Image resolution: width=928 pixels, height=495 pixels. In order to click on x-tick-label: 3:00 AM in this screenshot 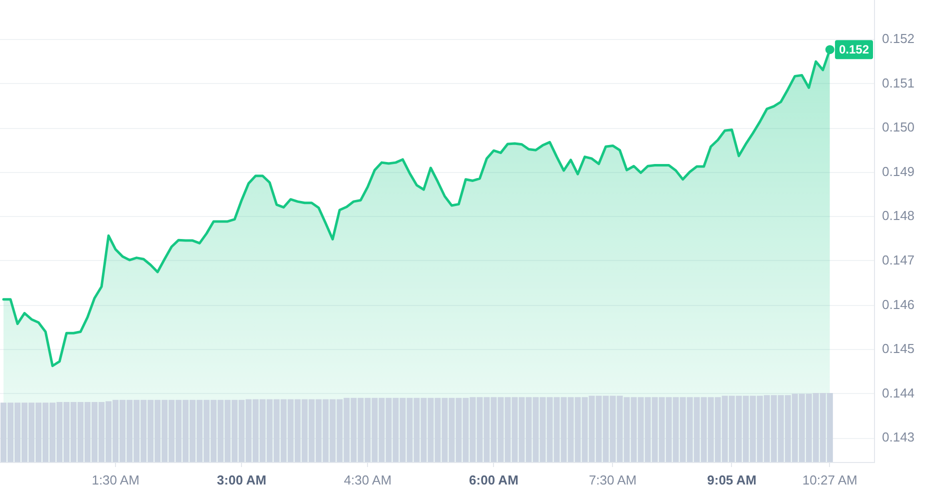, I will do `click(241, 480)`.